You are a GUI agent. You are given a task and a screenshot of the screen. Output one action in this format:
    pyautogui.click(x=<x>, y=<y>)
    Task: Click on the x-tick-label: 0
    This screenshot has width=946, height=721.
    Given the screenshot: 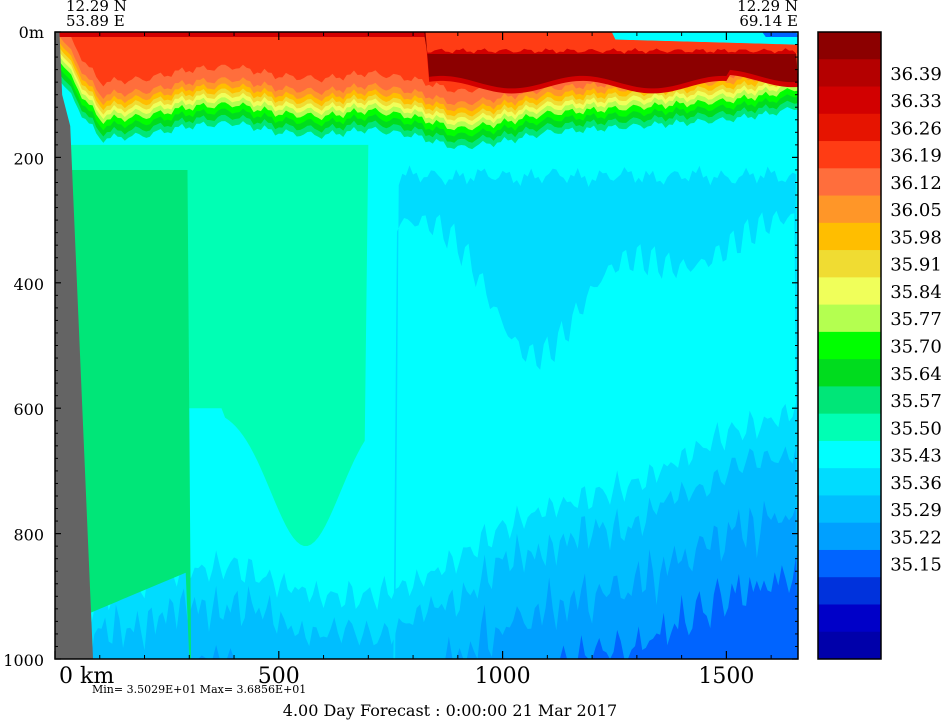 What is the action you would take?
    pyautogui.click(x=66, y=676)
    